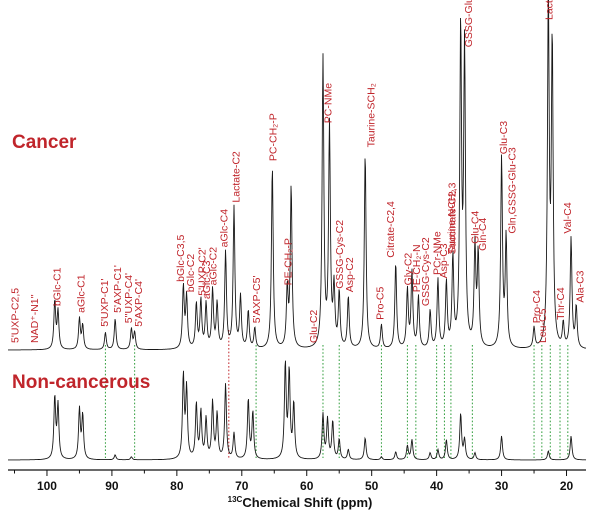 This screenshot has width=600, height=521. Describe the element at coordinates (504, 137) in the screenshot. I see `peak-label: Glu-C3` at that location.